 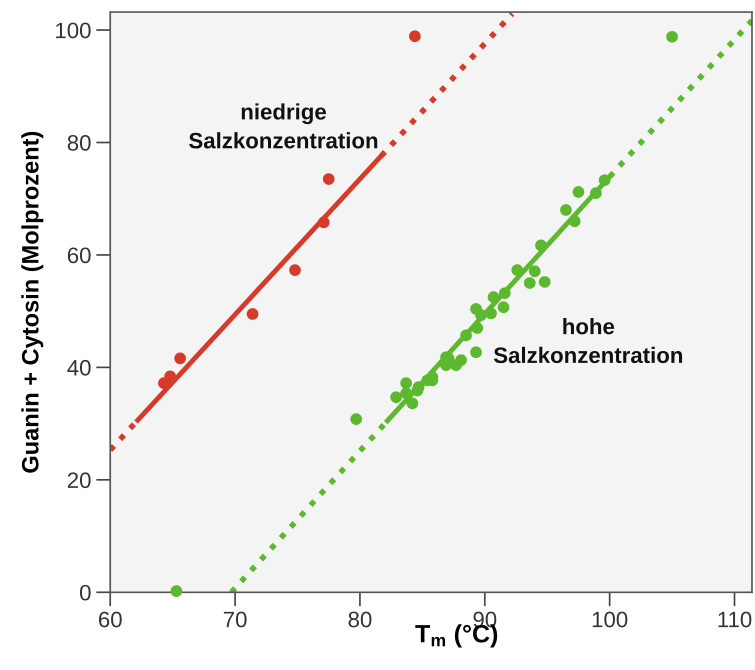 I want to click on x-tick-label: 80, so click(x=360, y=620).